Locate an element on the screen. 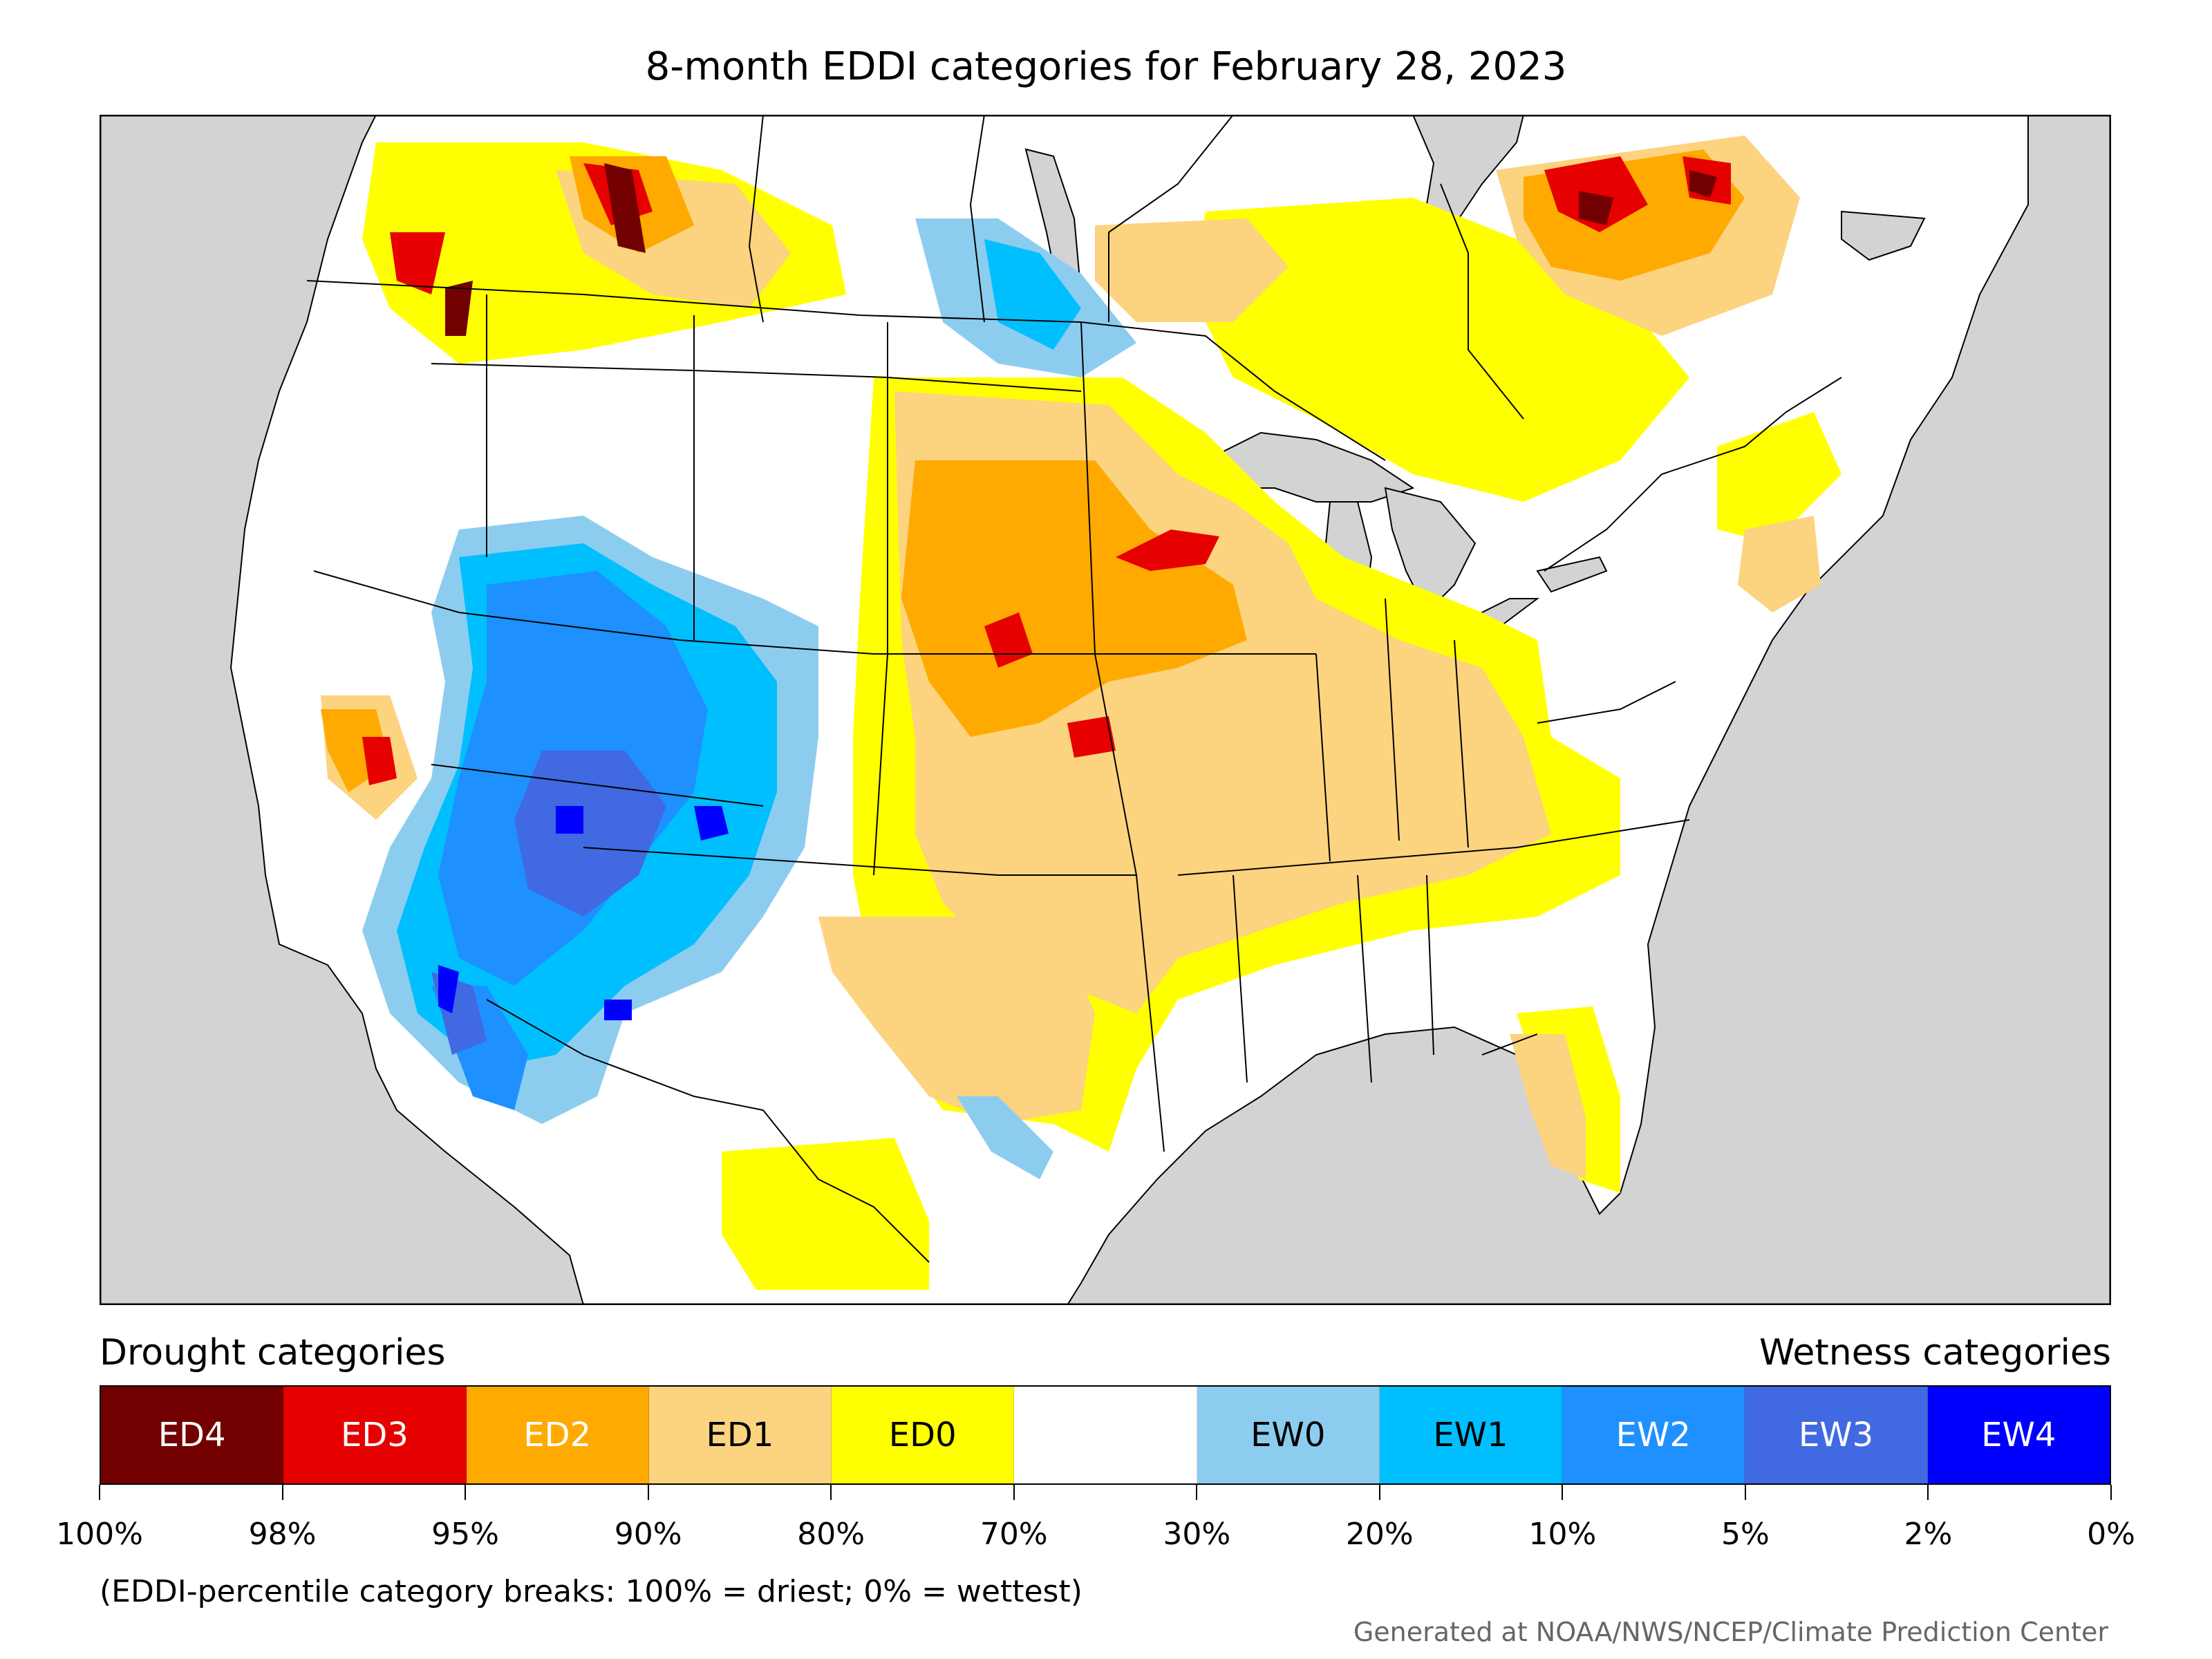  colorbar-cell-ed1: ED1 is located at coordinates (740, 1435).